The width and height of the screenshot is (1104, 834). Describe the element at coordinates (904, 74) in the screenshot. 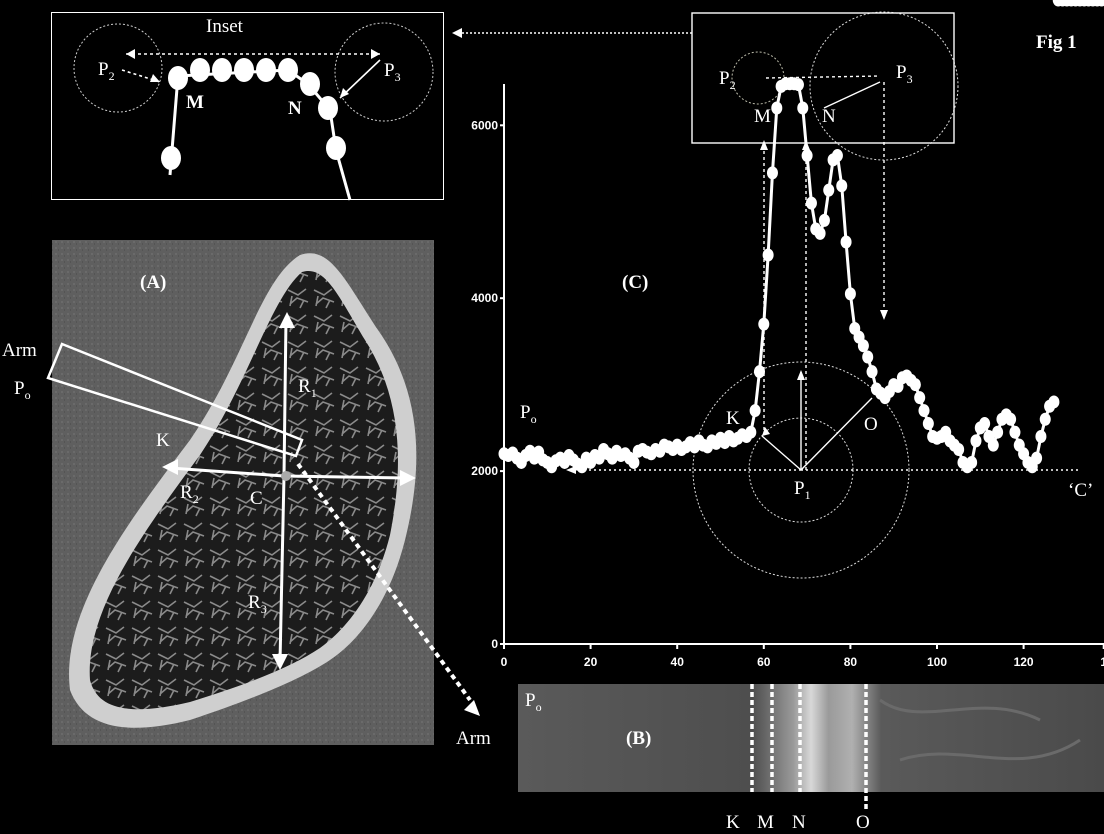

I see `p3-label-c: P3` at that location.